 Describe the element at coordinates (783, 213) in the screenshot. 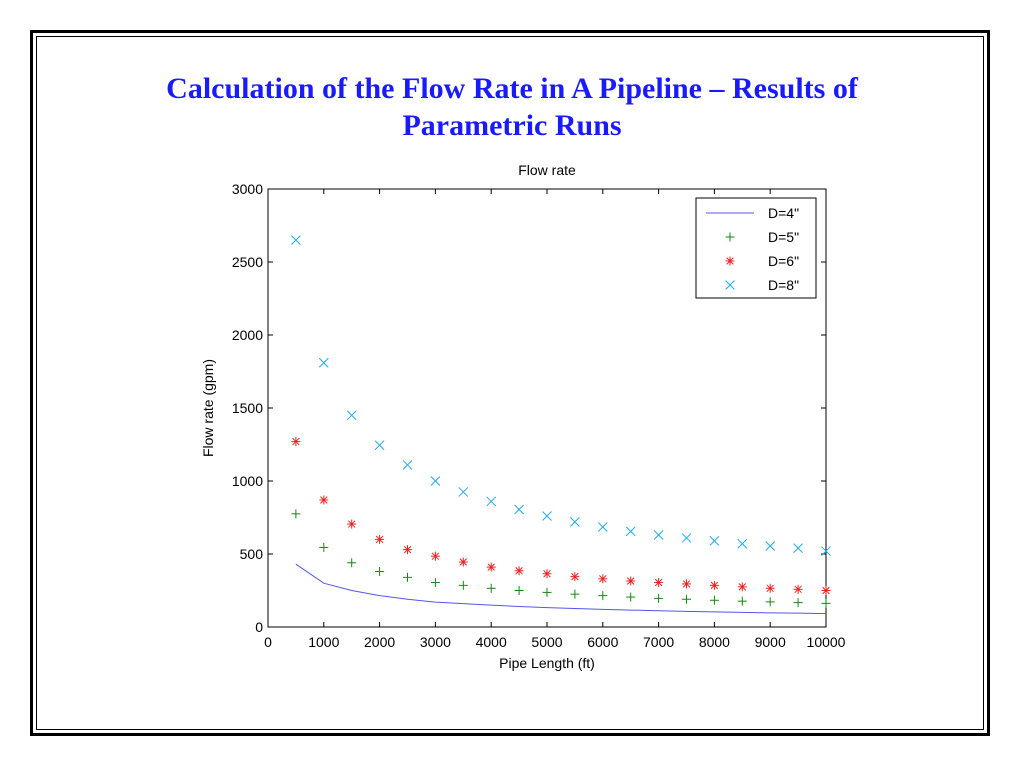

I see `legend-entry-label: D=4"` at that location.